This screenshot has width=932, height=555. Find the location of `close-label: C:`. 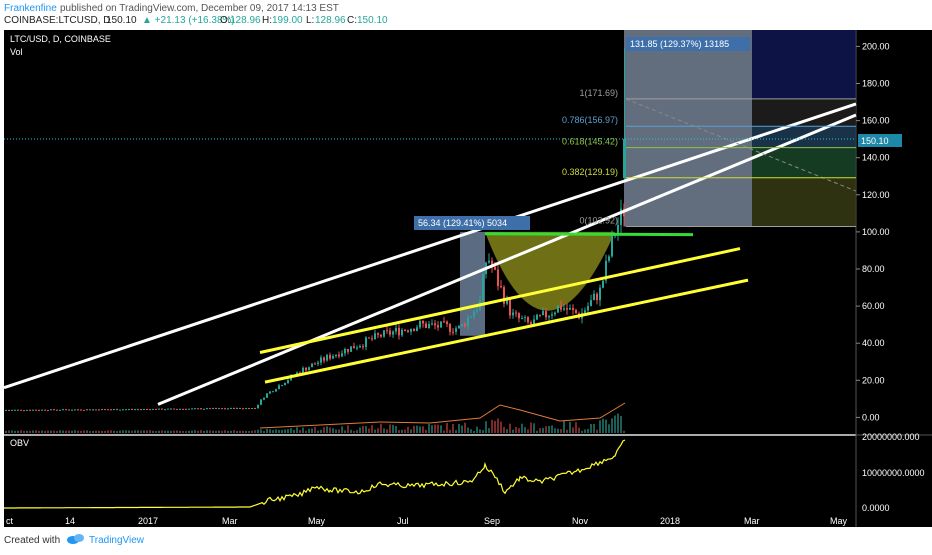

close-label: C: is located at coordinates (352, 20).